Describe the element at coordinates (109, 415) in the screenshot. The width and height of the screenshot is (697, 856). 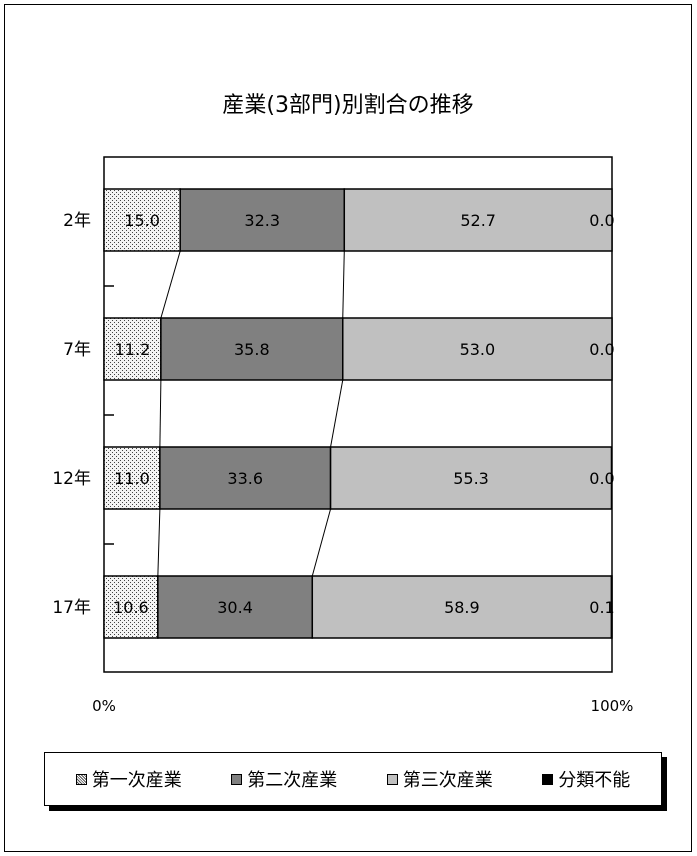
I see `axis-ticks` at that location.